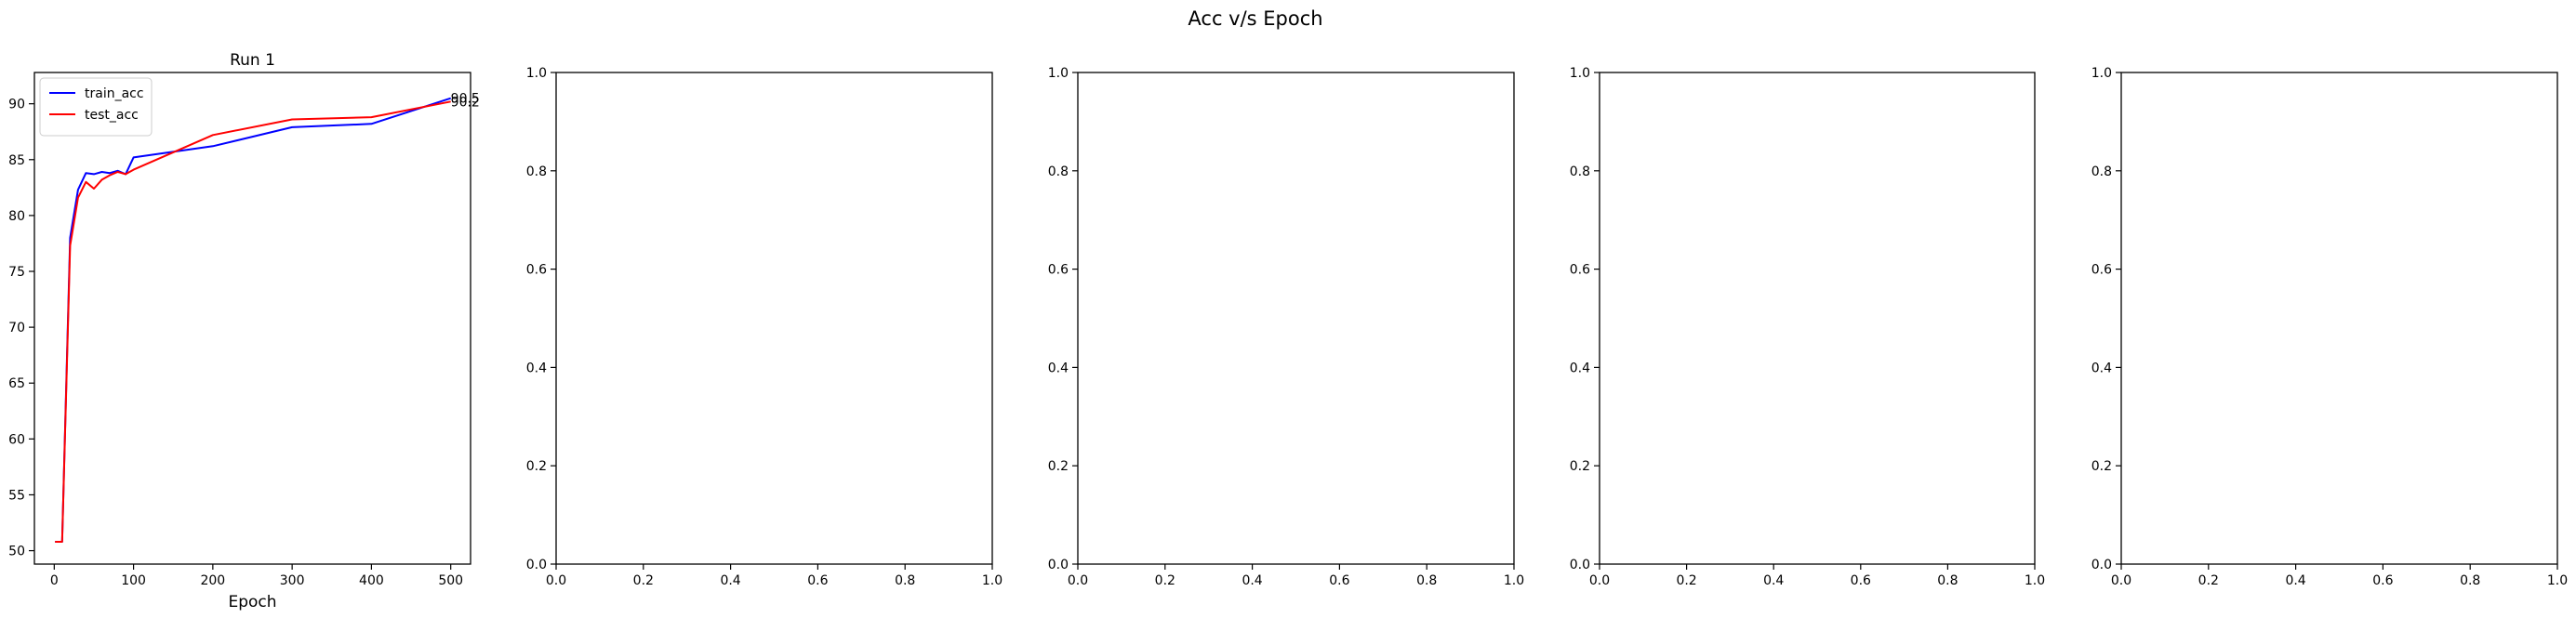 This screenshot has width=2576, height=618. What do you see at coordinates (371, 580) in the screenshot?
I see `x-tick-label: 400` at bounding box center [371, 580].